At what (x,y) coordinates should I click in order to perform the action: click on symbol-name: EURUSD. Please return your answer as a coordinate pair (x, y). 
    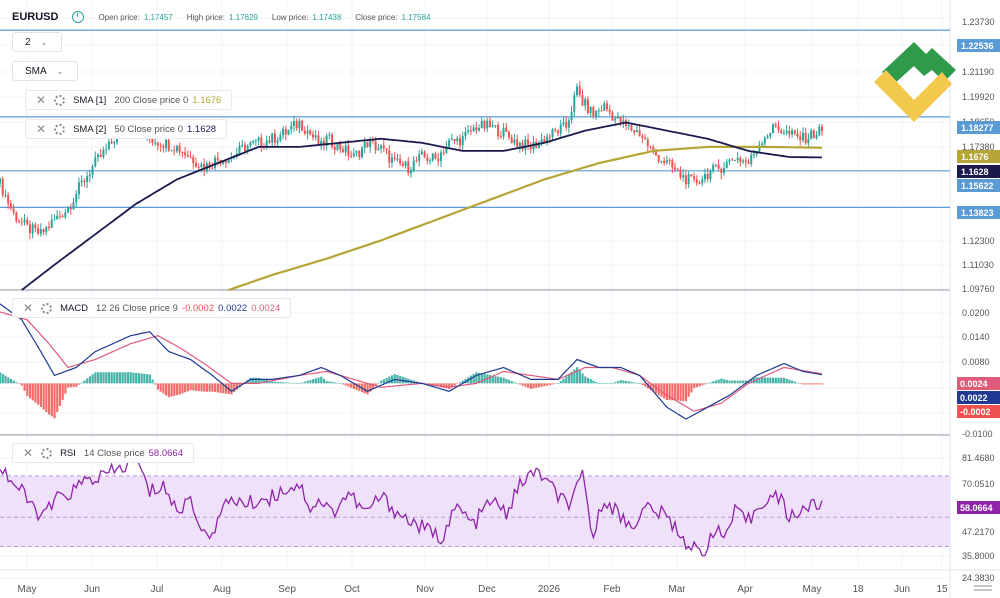
    Looking at the image, I should click on (35, 17).